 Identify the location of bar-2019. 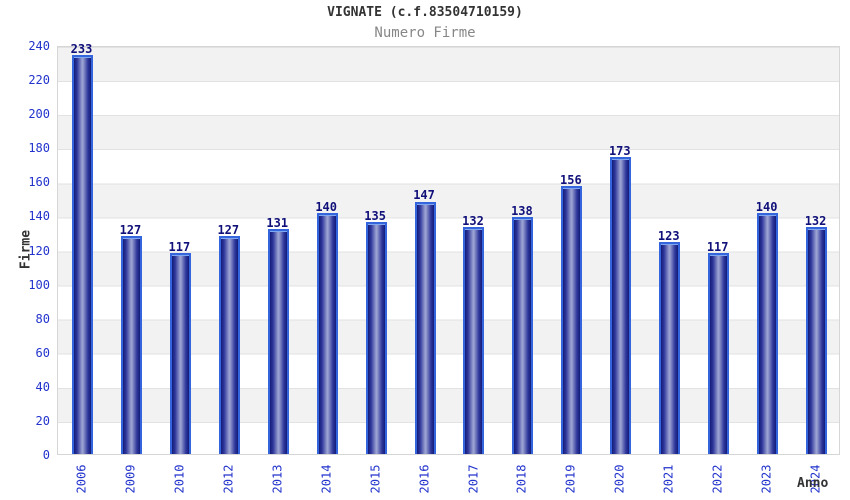
(572, 320).